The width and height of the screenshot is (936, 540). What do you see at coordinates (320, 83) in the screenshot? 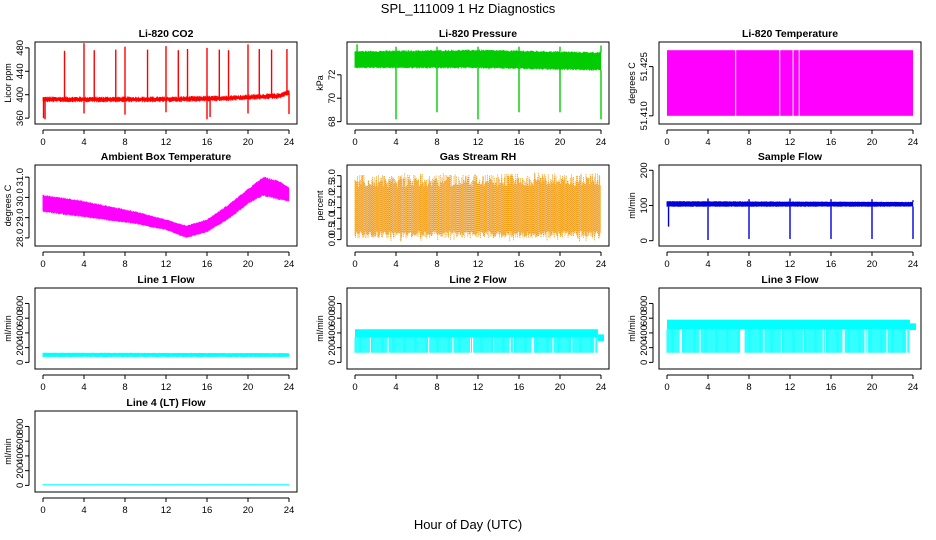
I see `y-axis-label: kPa` at bounding box center [320, 83].